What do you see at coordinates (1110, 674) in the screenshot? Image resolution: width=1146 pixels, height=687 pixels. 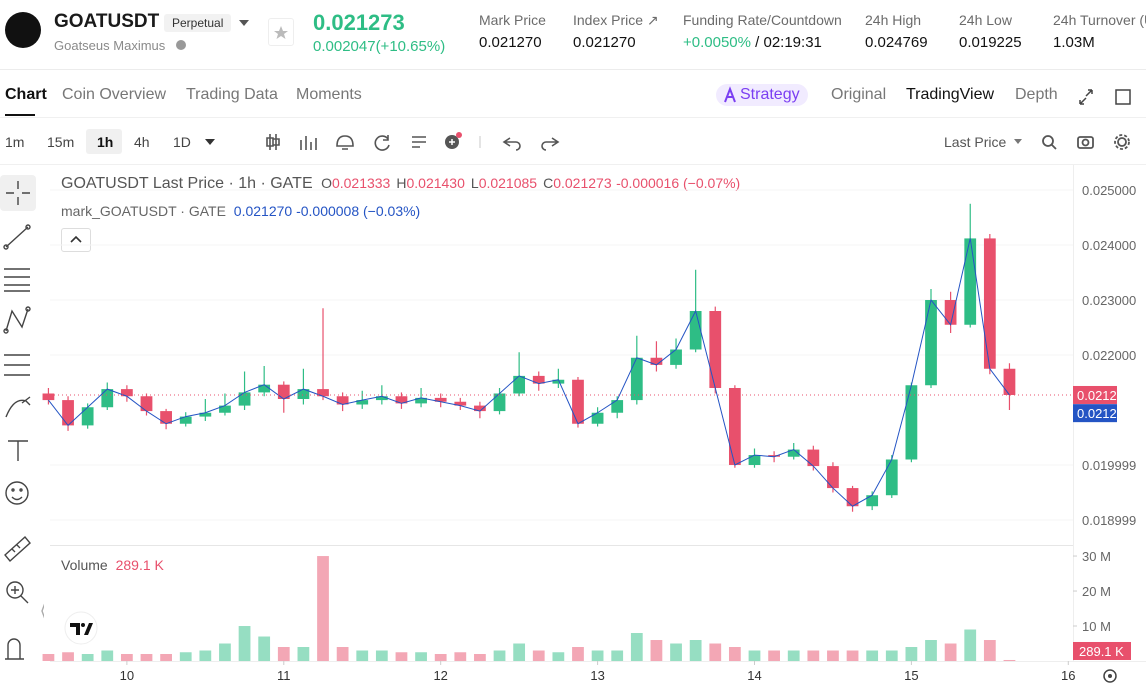 I see `settings-icon` at bounding box center [1110, 674].